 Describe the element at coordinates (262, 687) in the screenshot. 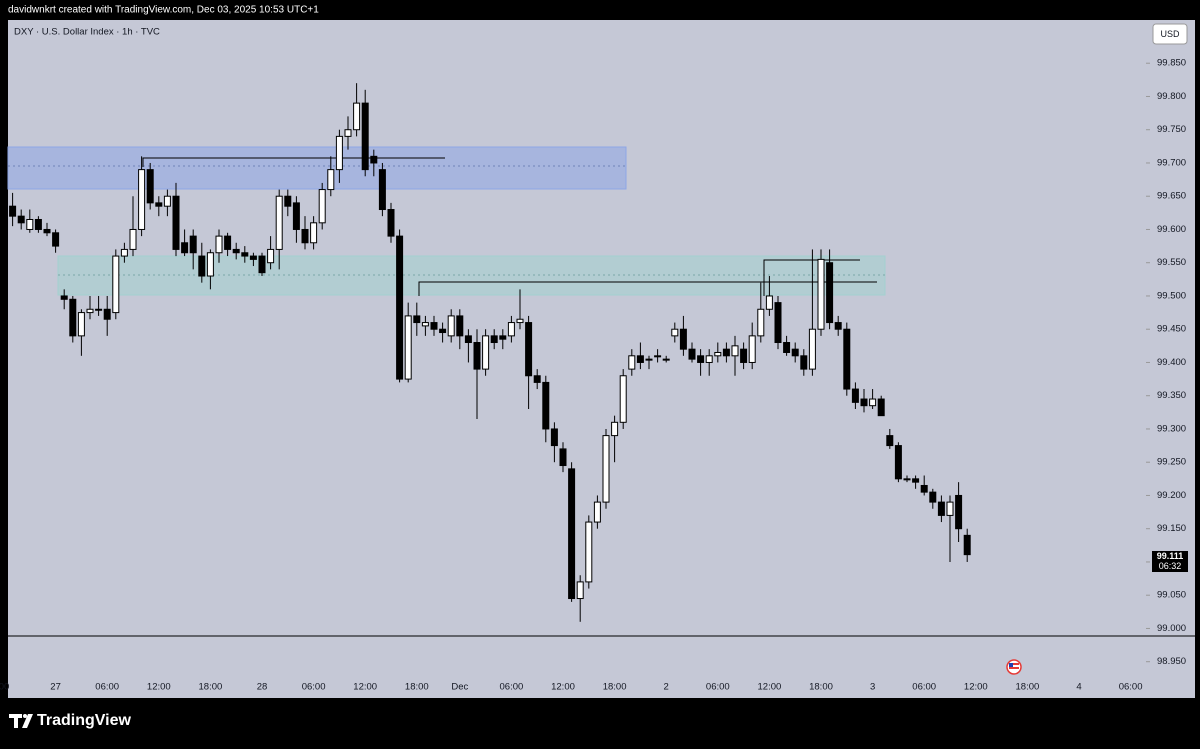

I see `x-tick-label: 28` at that location.